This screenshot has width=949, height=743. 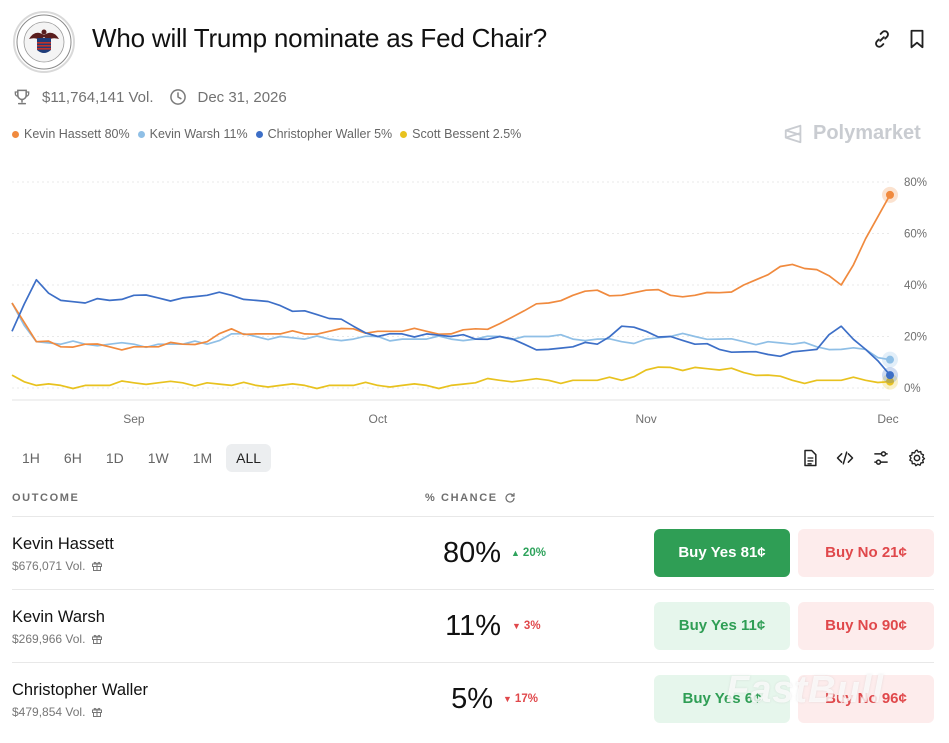 I want to click on chance-change-up: ▲ 20%, so click(x=528, y=553).